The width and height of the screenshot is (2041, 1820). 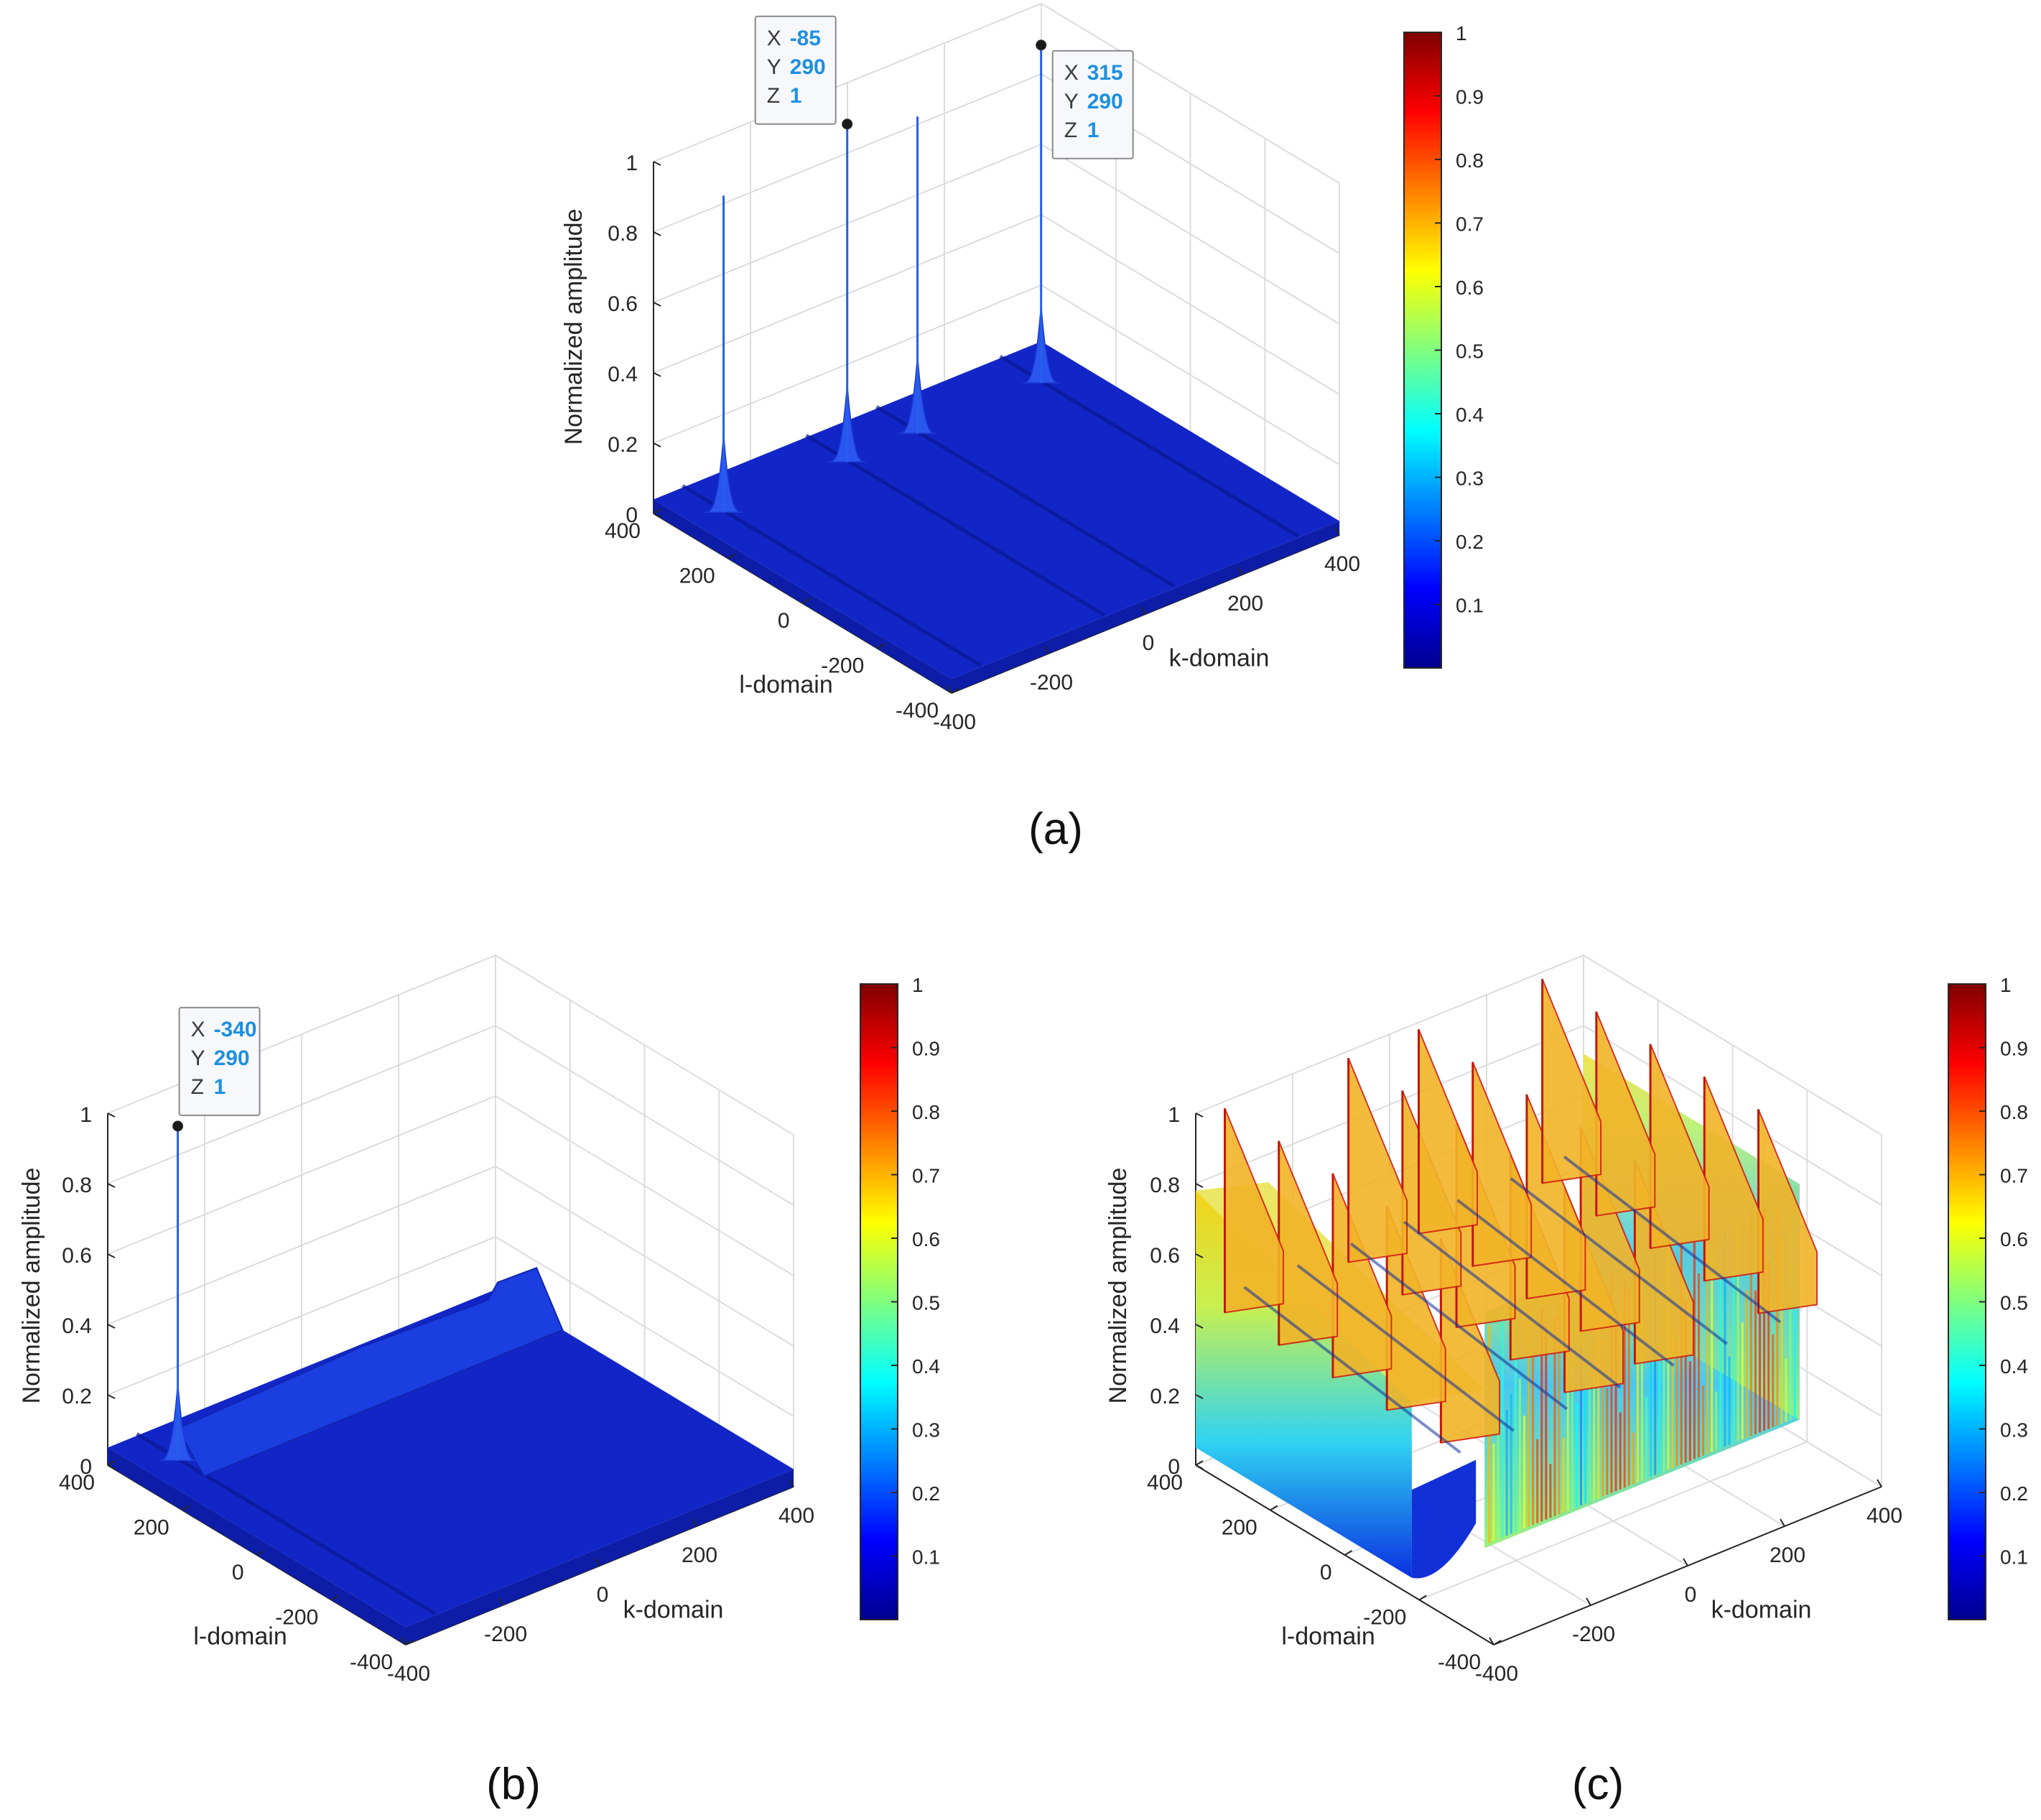 What do you see at coordinates (1444, 1519) in the screenshot?
I see `surface-curl` at bounding box center [1444, 1519].